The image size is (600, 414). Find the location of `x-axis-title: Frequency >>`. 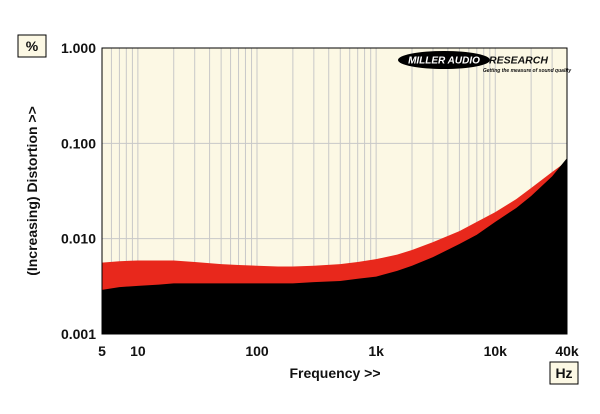

x-axis-title: Frequency >> is located at coordinates (334, 373).